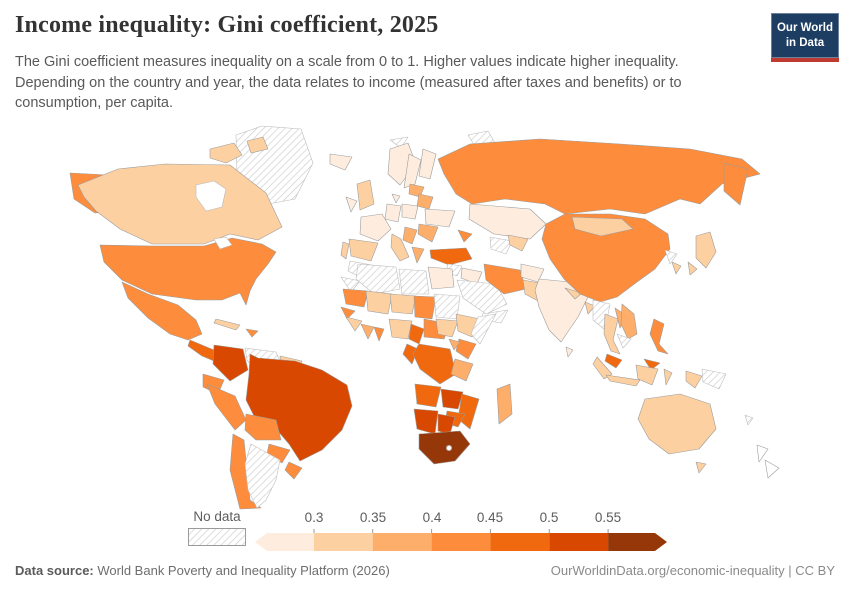 Image resolution: width=850 pixels, height=600 pixels. Describe the element at coordinates (805, 37) in the screenshot. I see `owid-logo: Our World in Data` at that location.